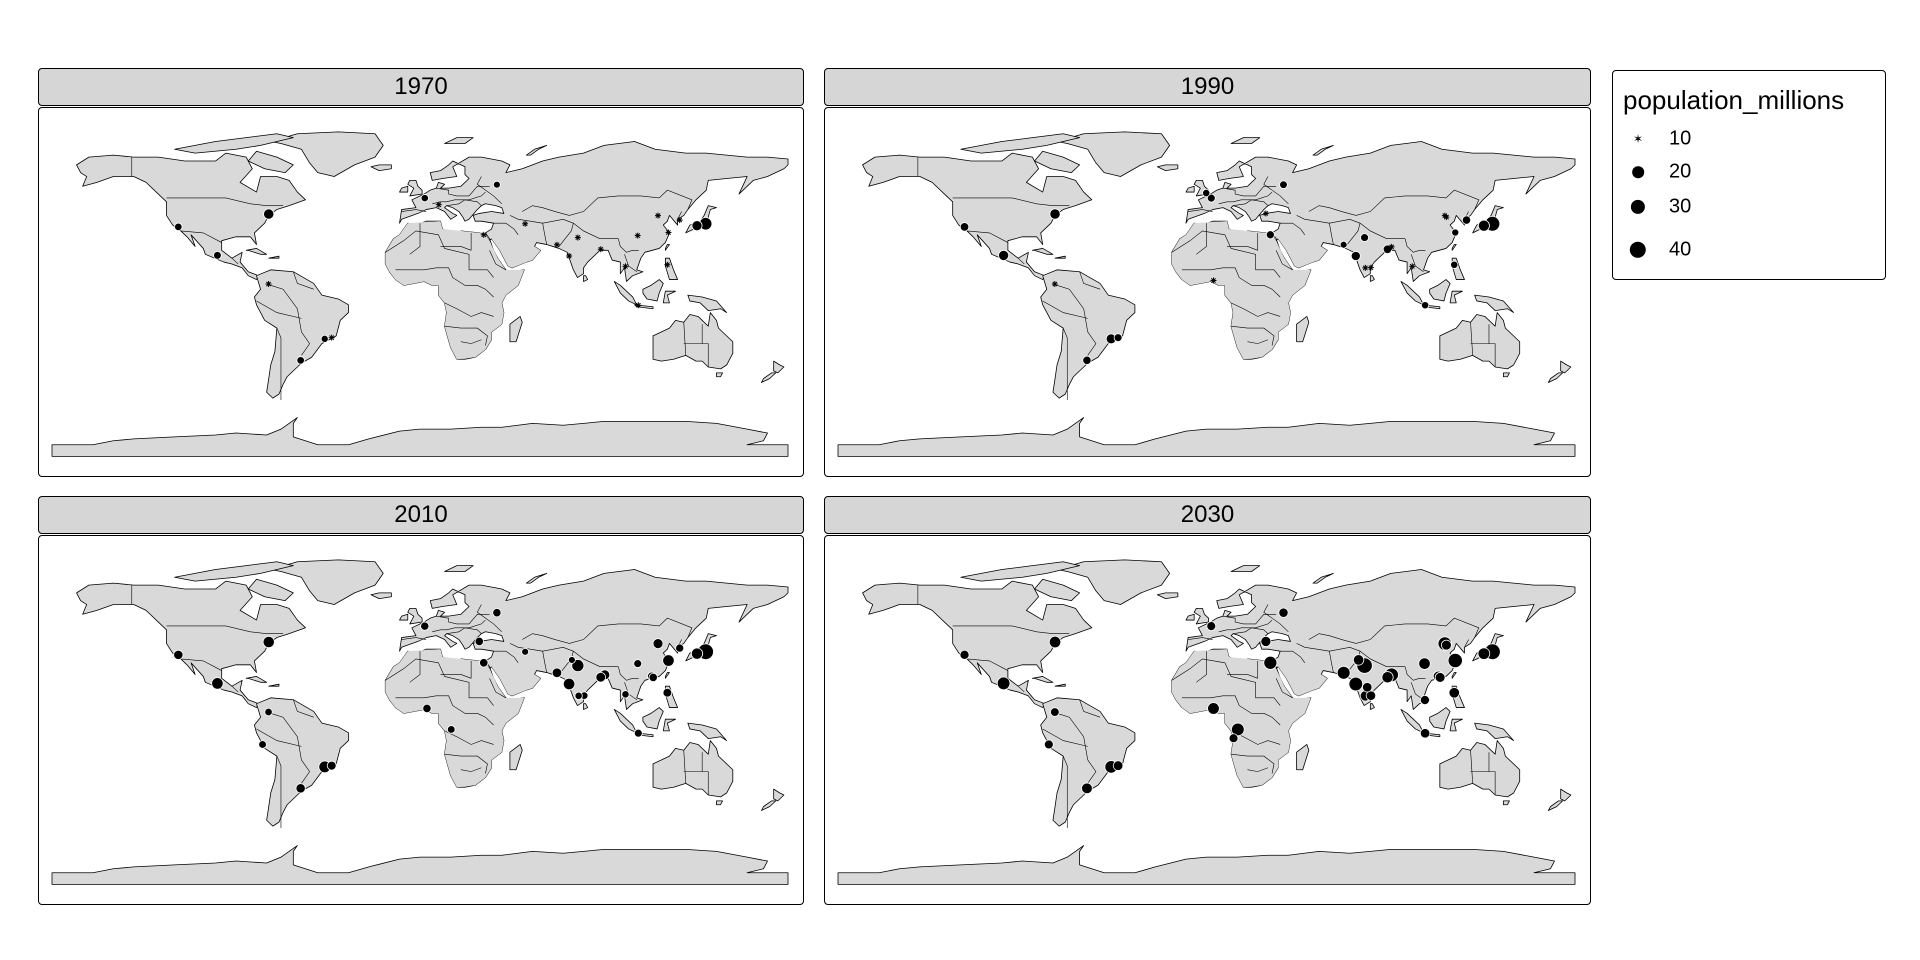  Describe the element at coordinates (270, 162) in the screenshot. I see `landmass-baffin` at that location.